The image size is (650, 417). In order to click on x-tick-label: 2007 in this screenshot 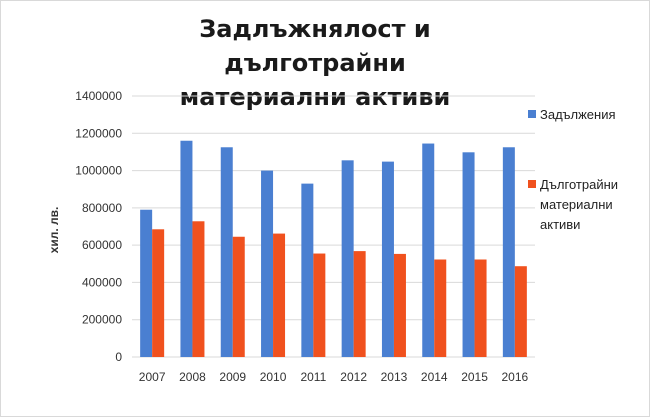, I will do `click(152, 377)`.